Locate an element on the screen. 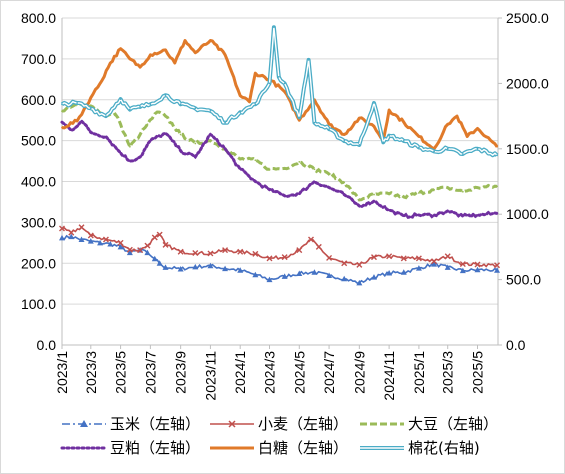 The height and width of the screenshot is (474, 565). y-right-tick-label: 1500.0 is located at coordinates (527, 149).